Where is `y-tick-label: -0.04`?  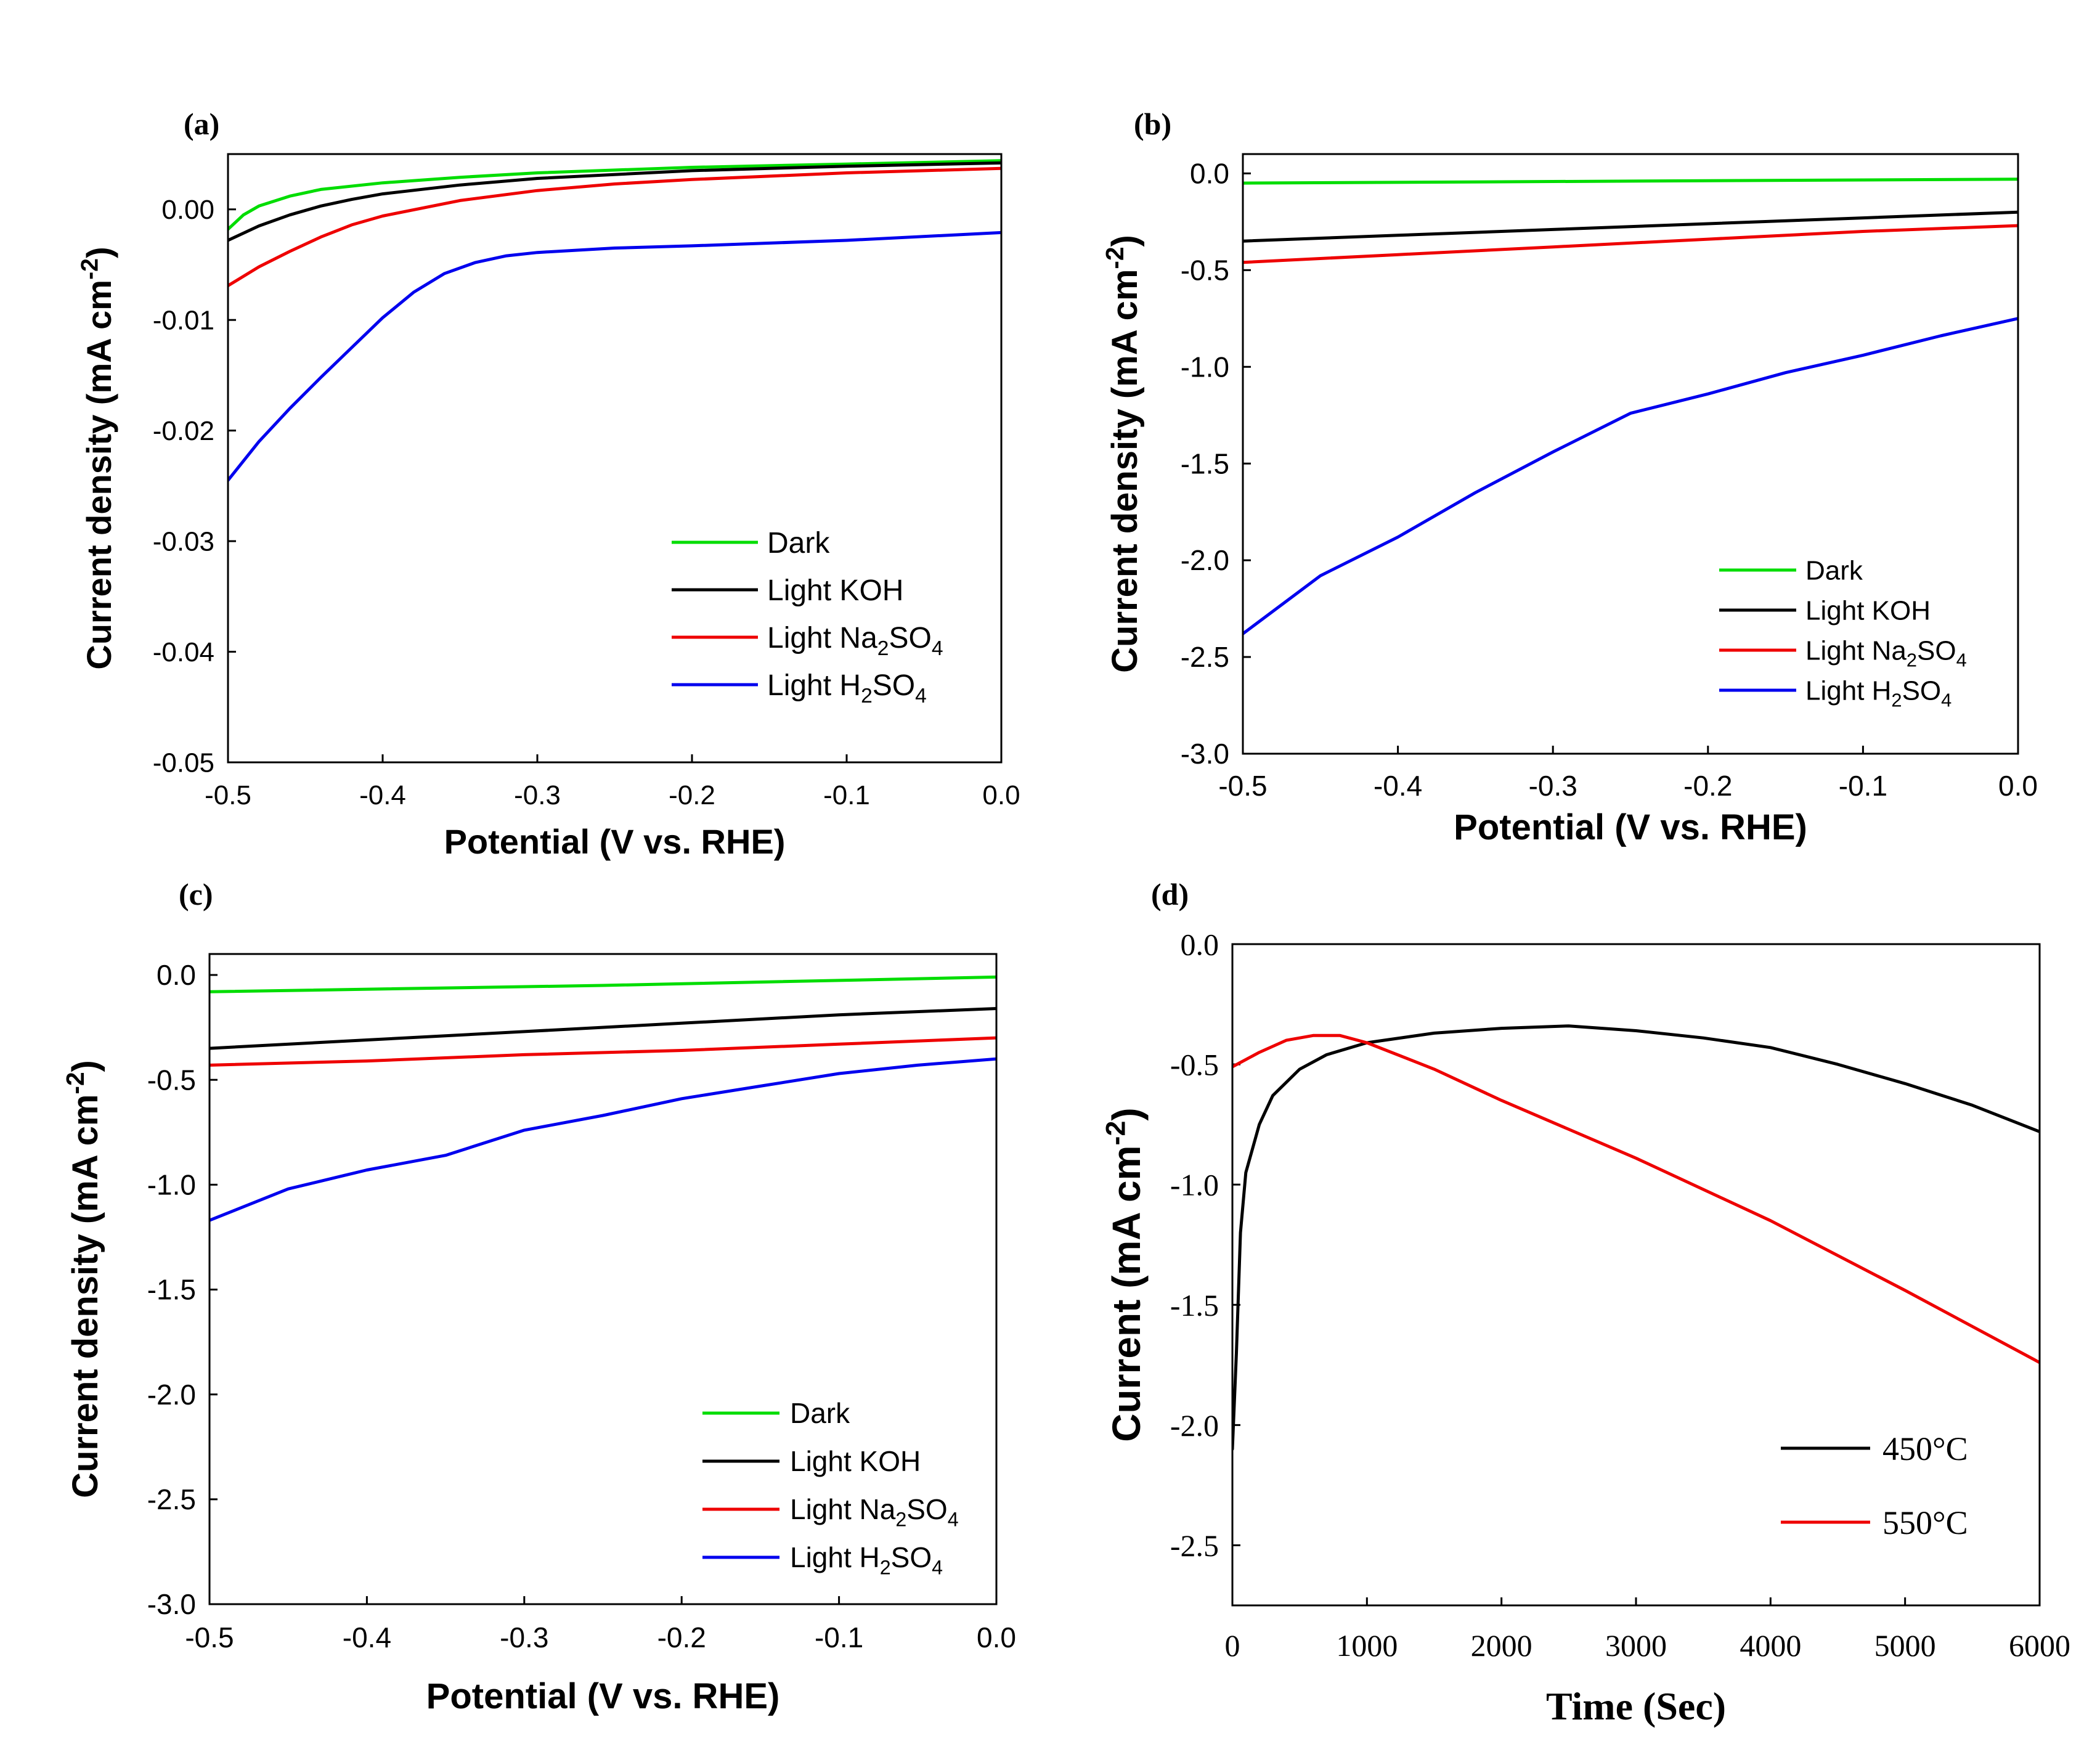 y-tick-label: -0.04 is located at coordinates (183, 652).